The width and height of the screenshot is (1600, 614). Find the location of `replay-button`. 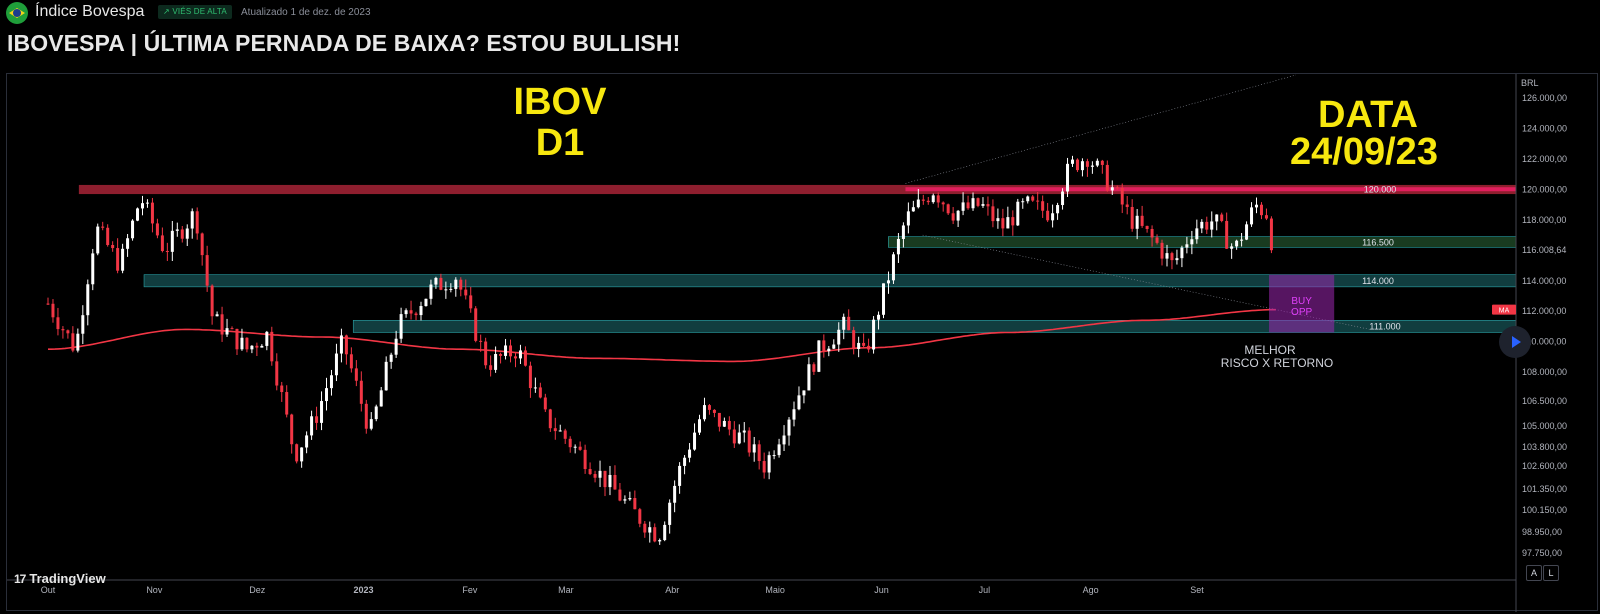

replay-button is located at coordinates (1515, 342).